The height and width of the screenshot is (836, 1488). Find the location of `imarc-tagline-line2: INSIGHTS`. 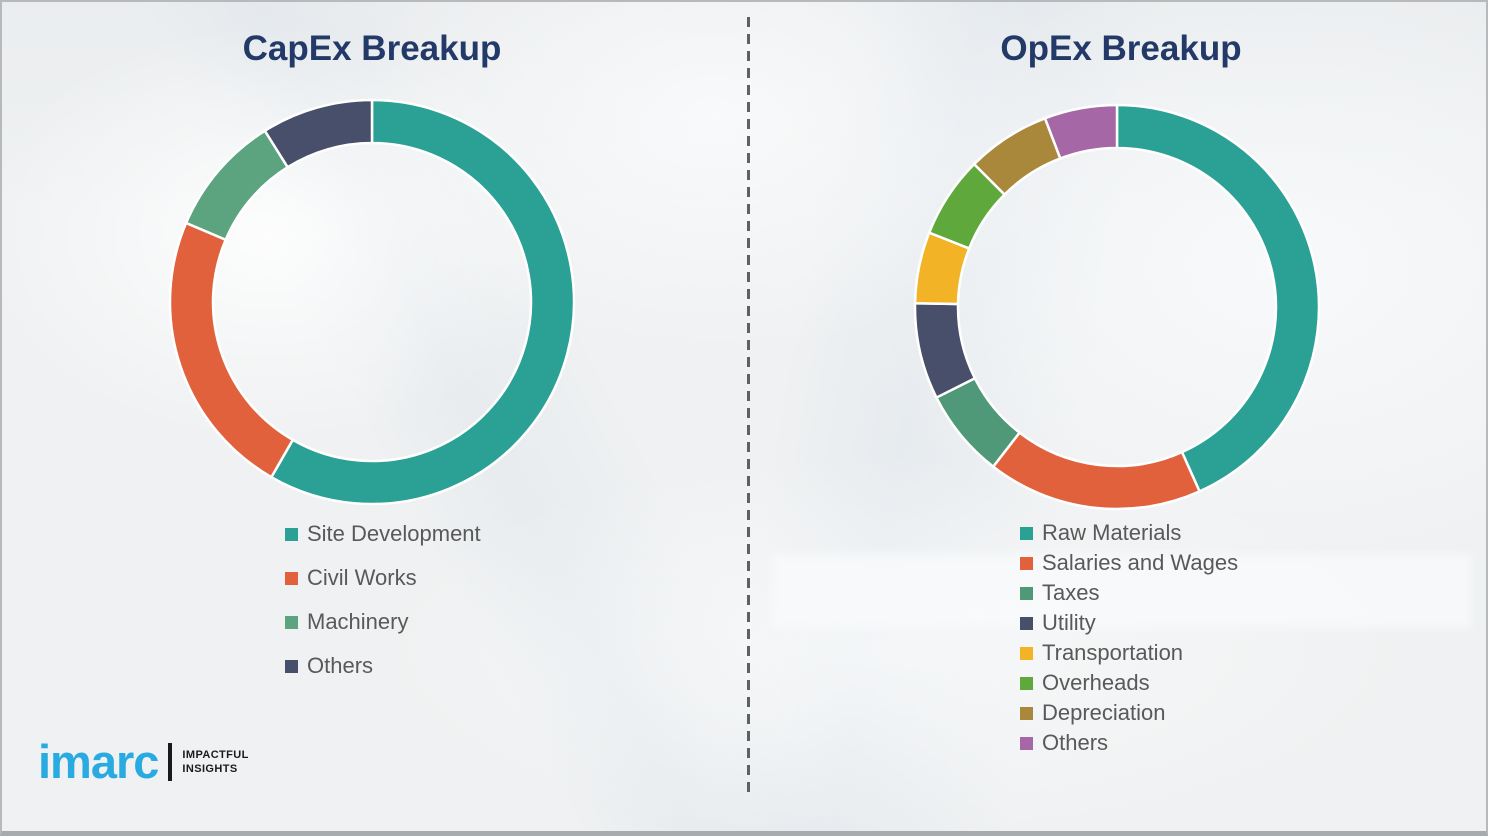

imarc-tagline-line2: INSIGHTS is located at coordinates (210, 768).